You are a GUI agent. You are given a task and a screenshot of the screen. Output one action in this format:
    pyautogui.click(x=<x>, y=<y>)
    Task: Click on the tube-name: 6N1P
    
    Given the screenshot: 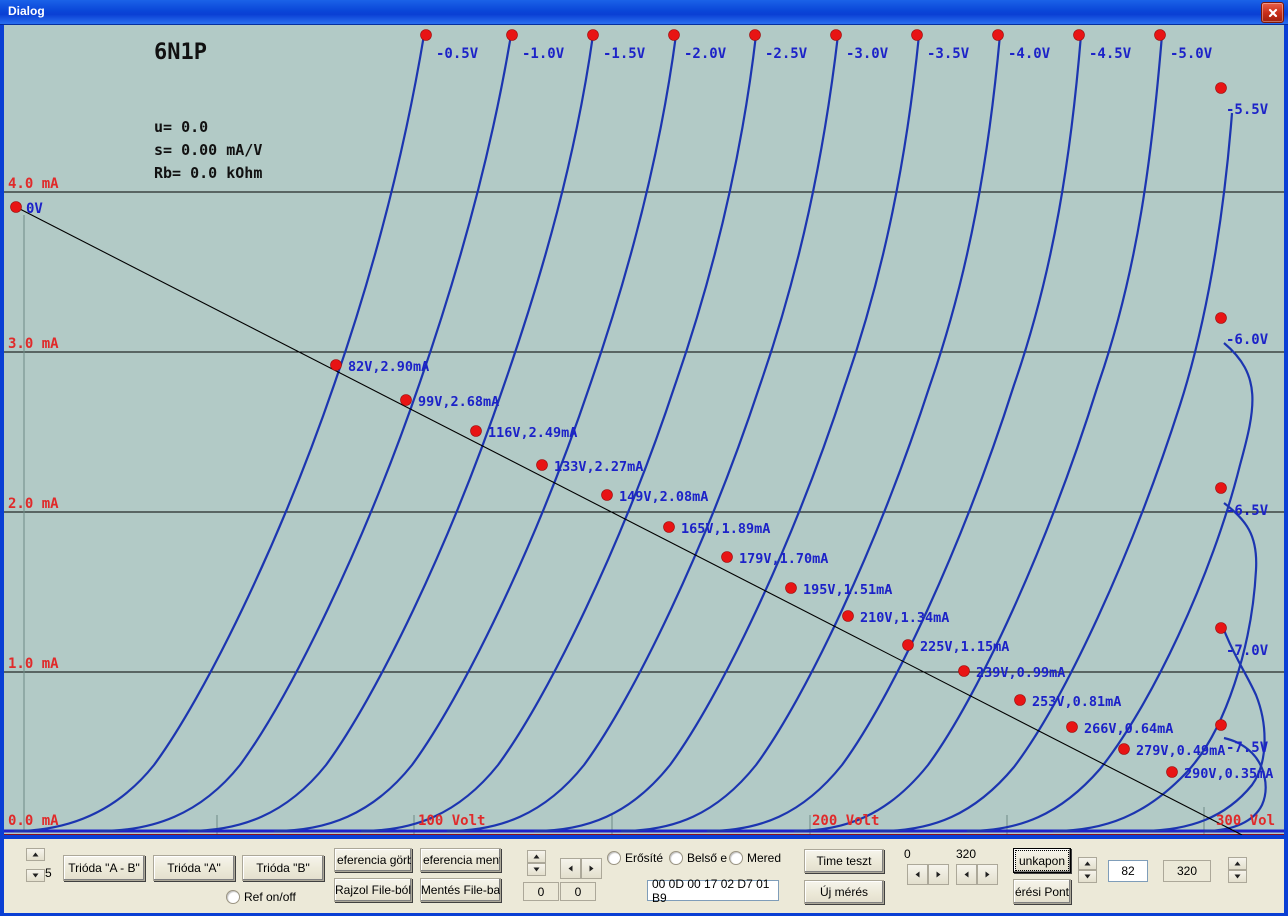 What is the action you would take?
    pyautogui.click(x=180, y=52)
    